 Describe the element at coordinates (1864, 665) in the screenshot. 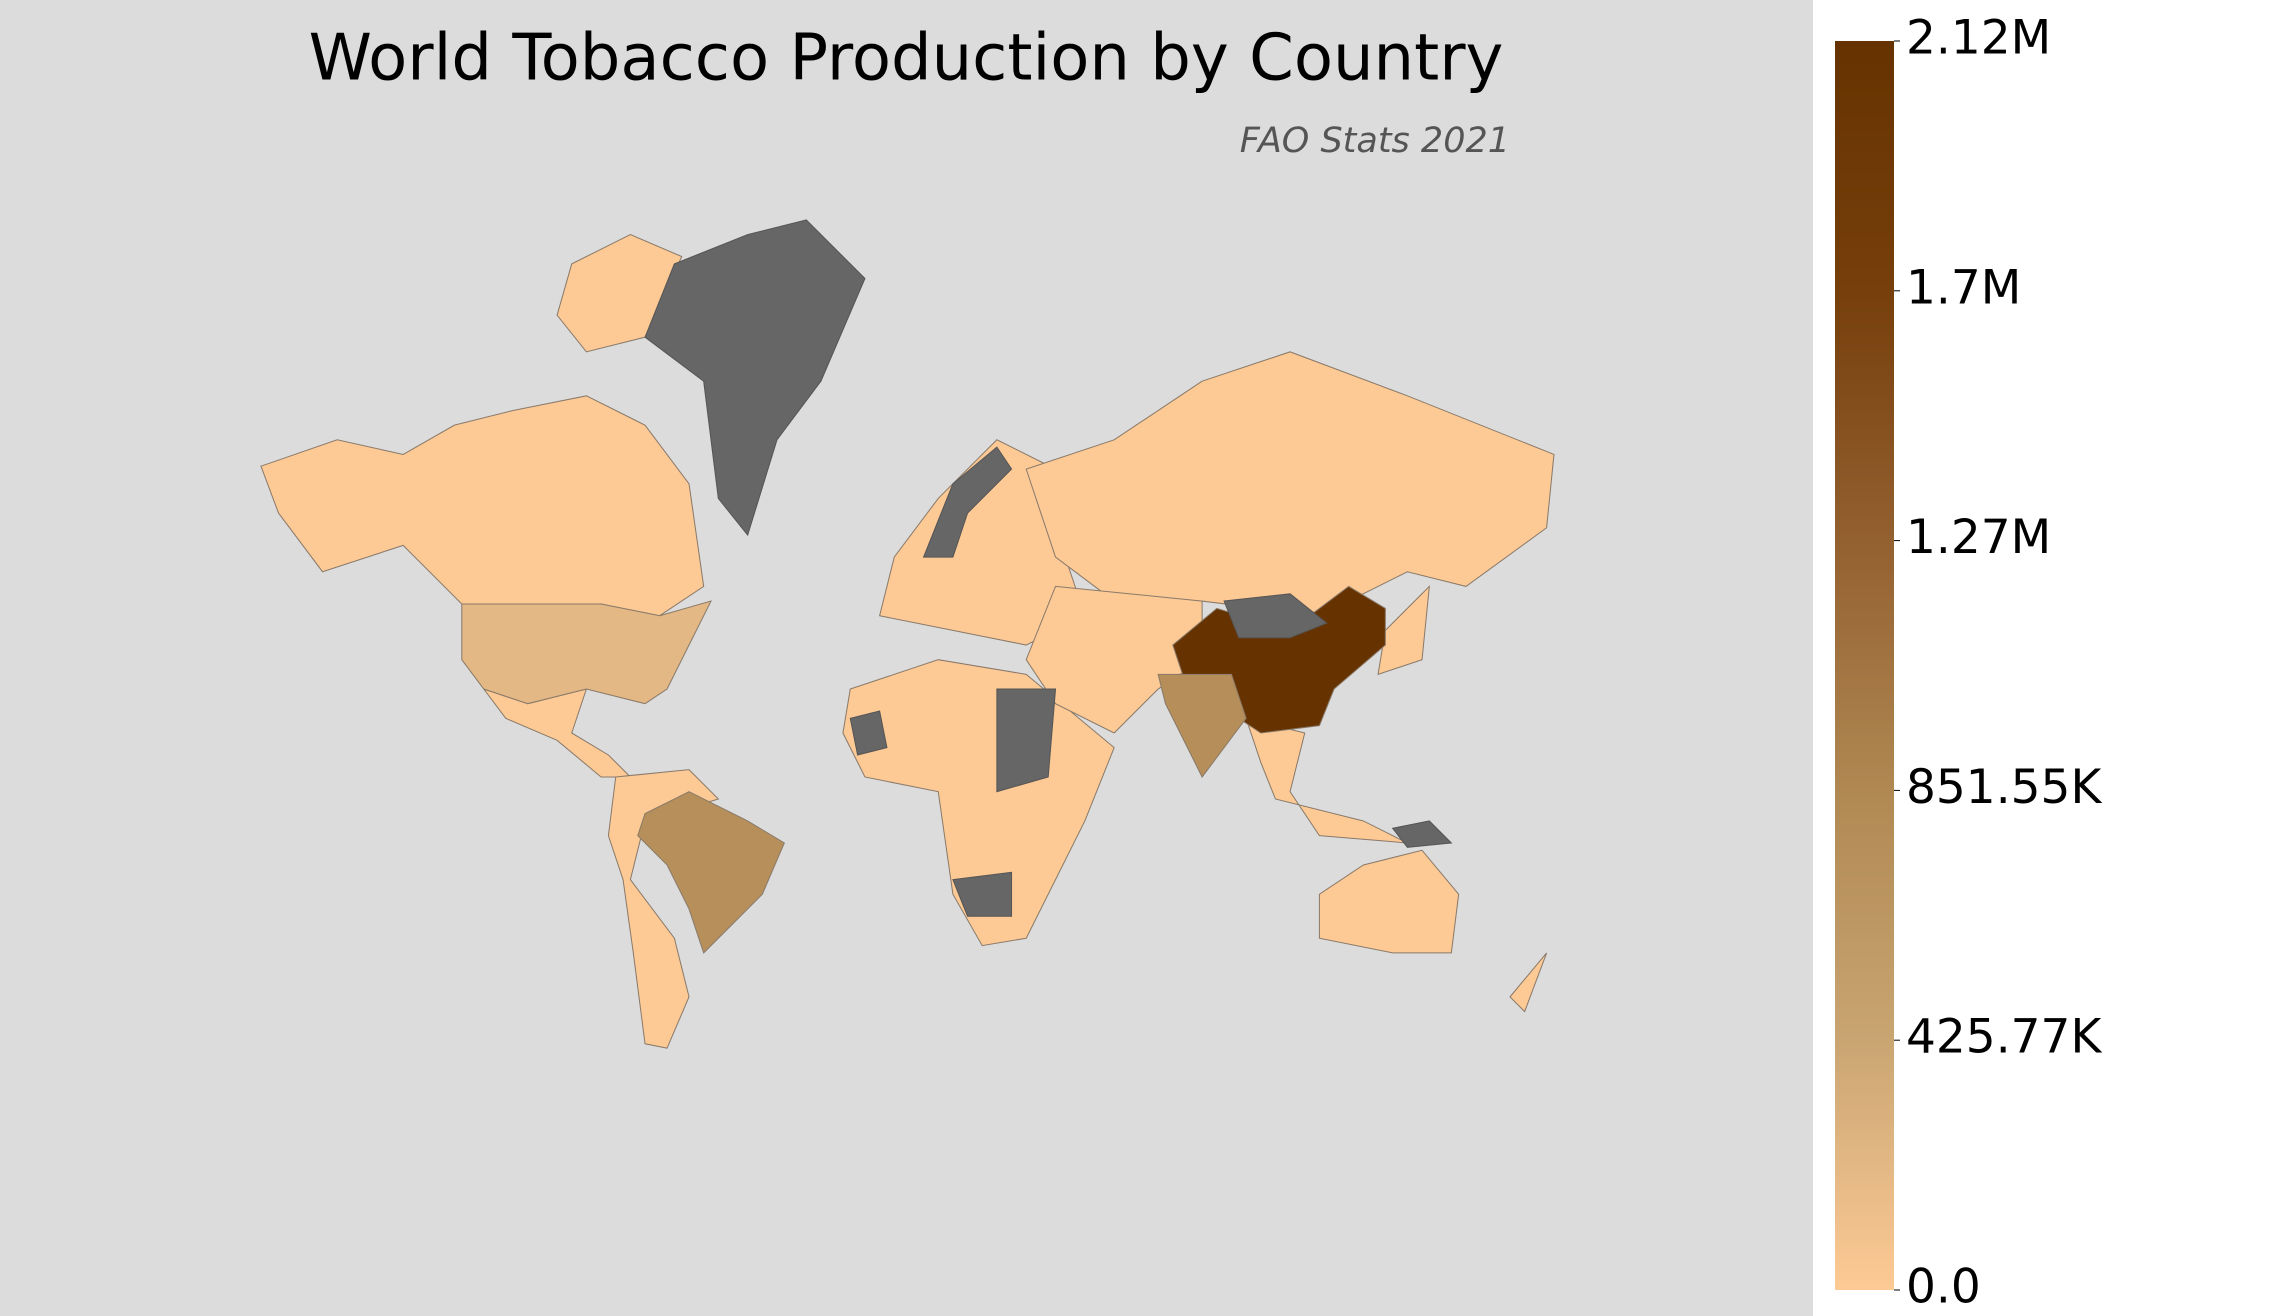

I see `colorbar` at that location.